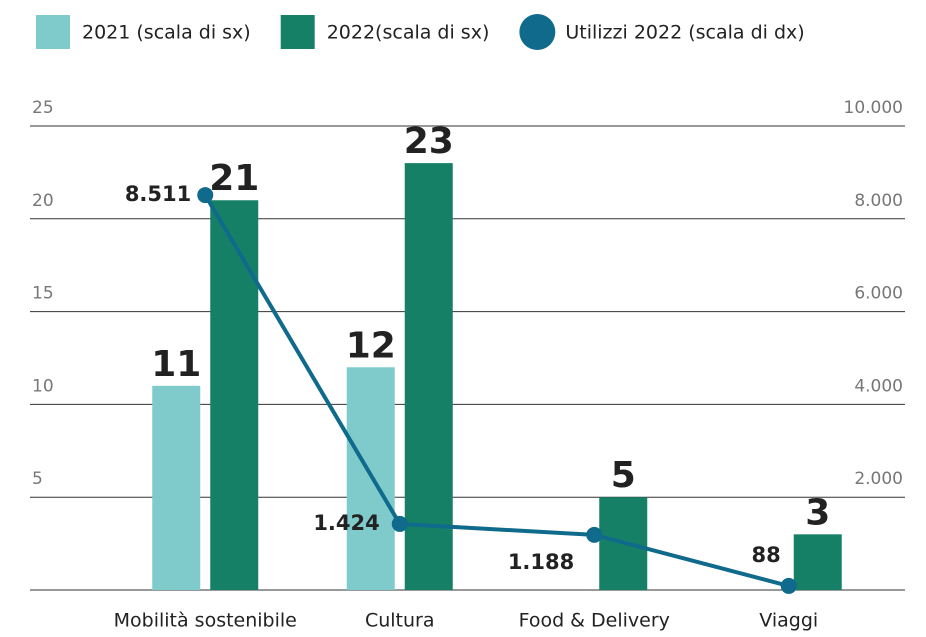 The height and width of the screenshot is (637, 926). What do you see at coordinates (623, 475) in the screenshot?
I see `bar-value-label: 5` at bounding box center [623, 475].